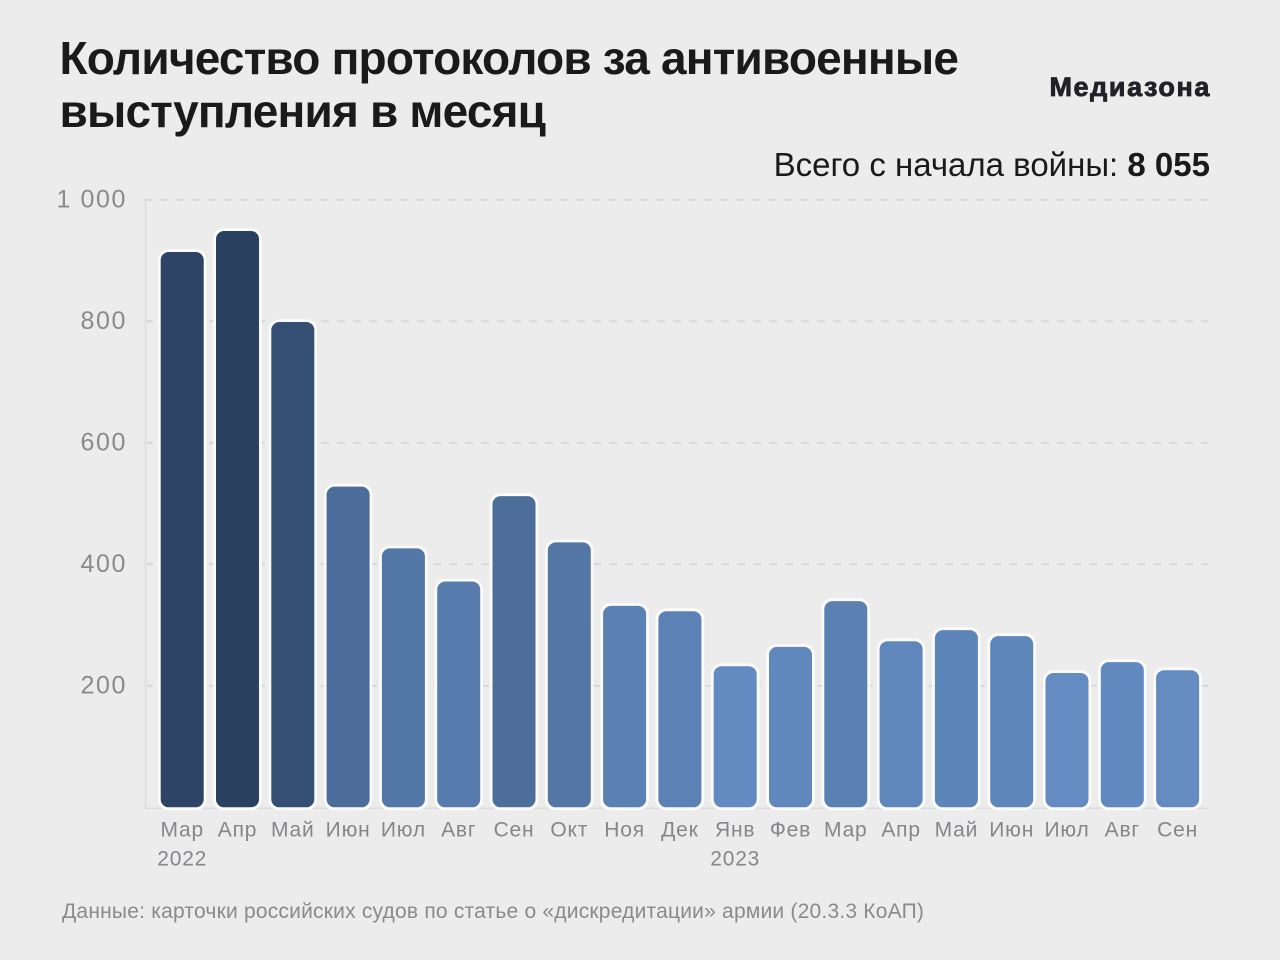  Describe the element at coordinates (103, 442) in the screenshot. I see `svg-text: 600` at that location.